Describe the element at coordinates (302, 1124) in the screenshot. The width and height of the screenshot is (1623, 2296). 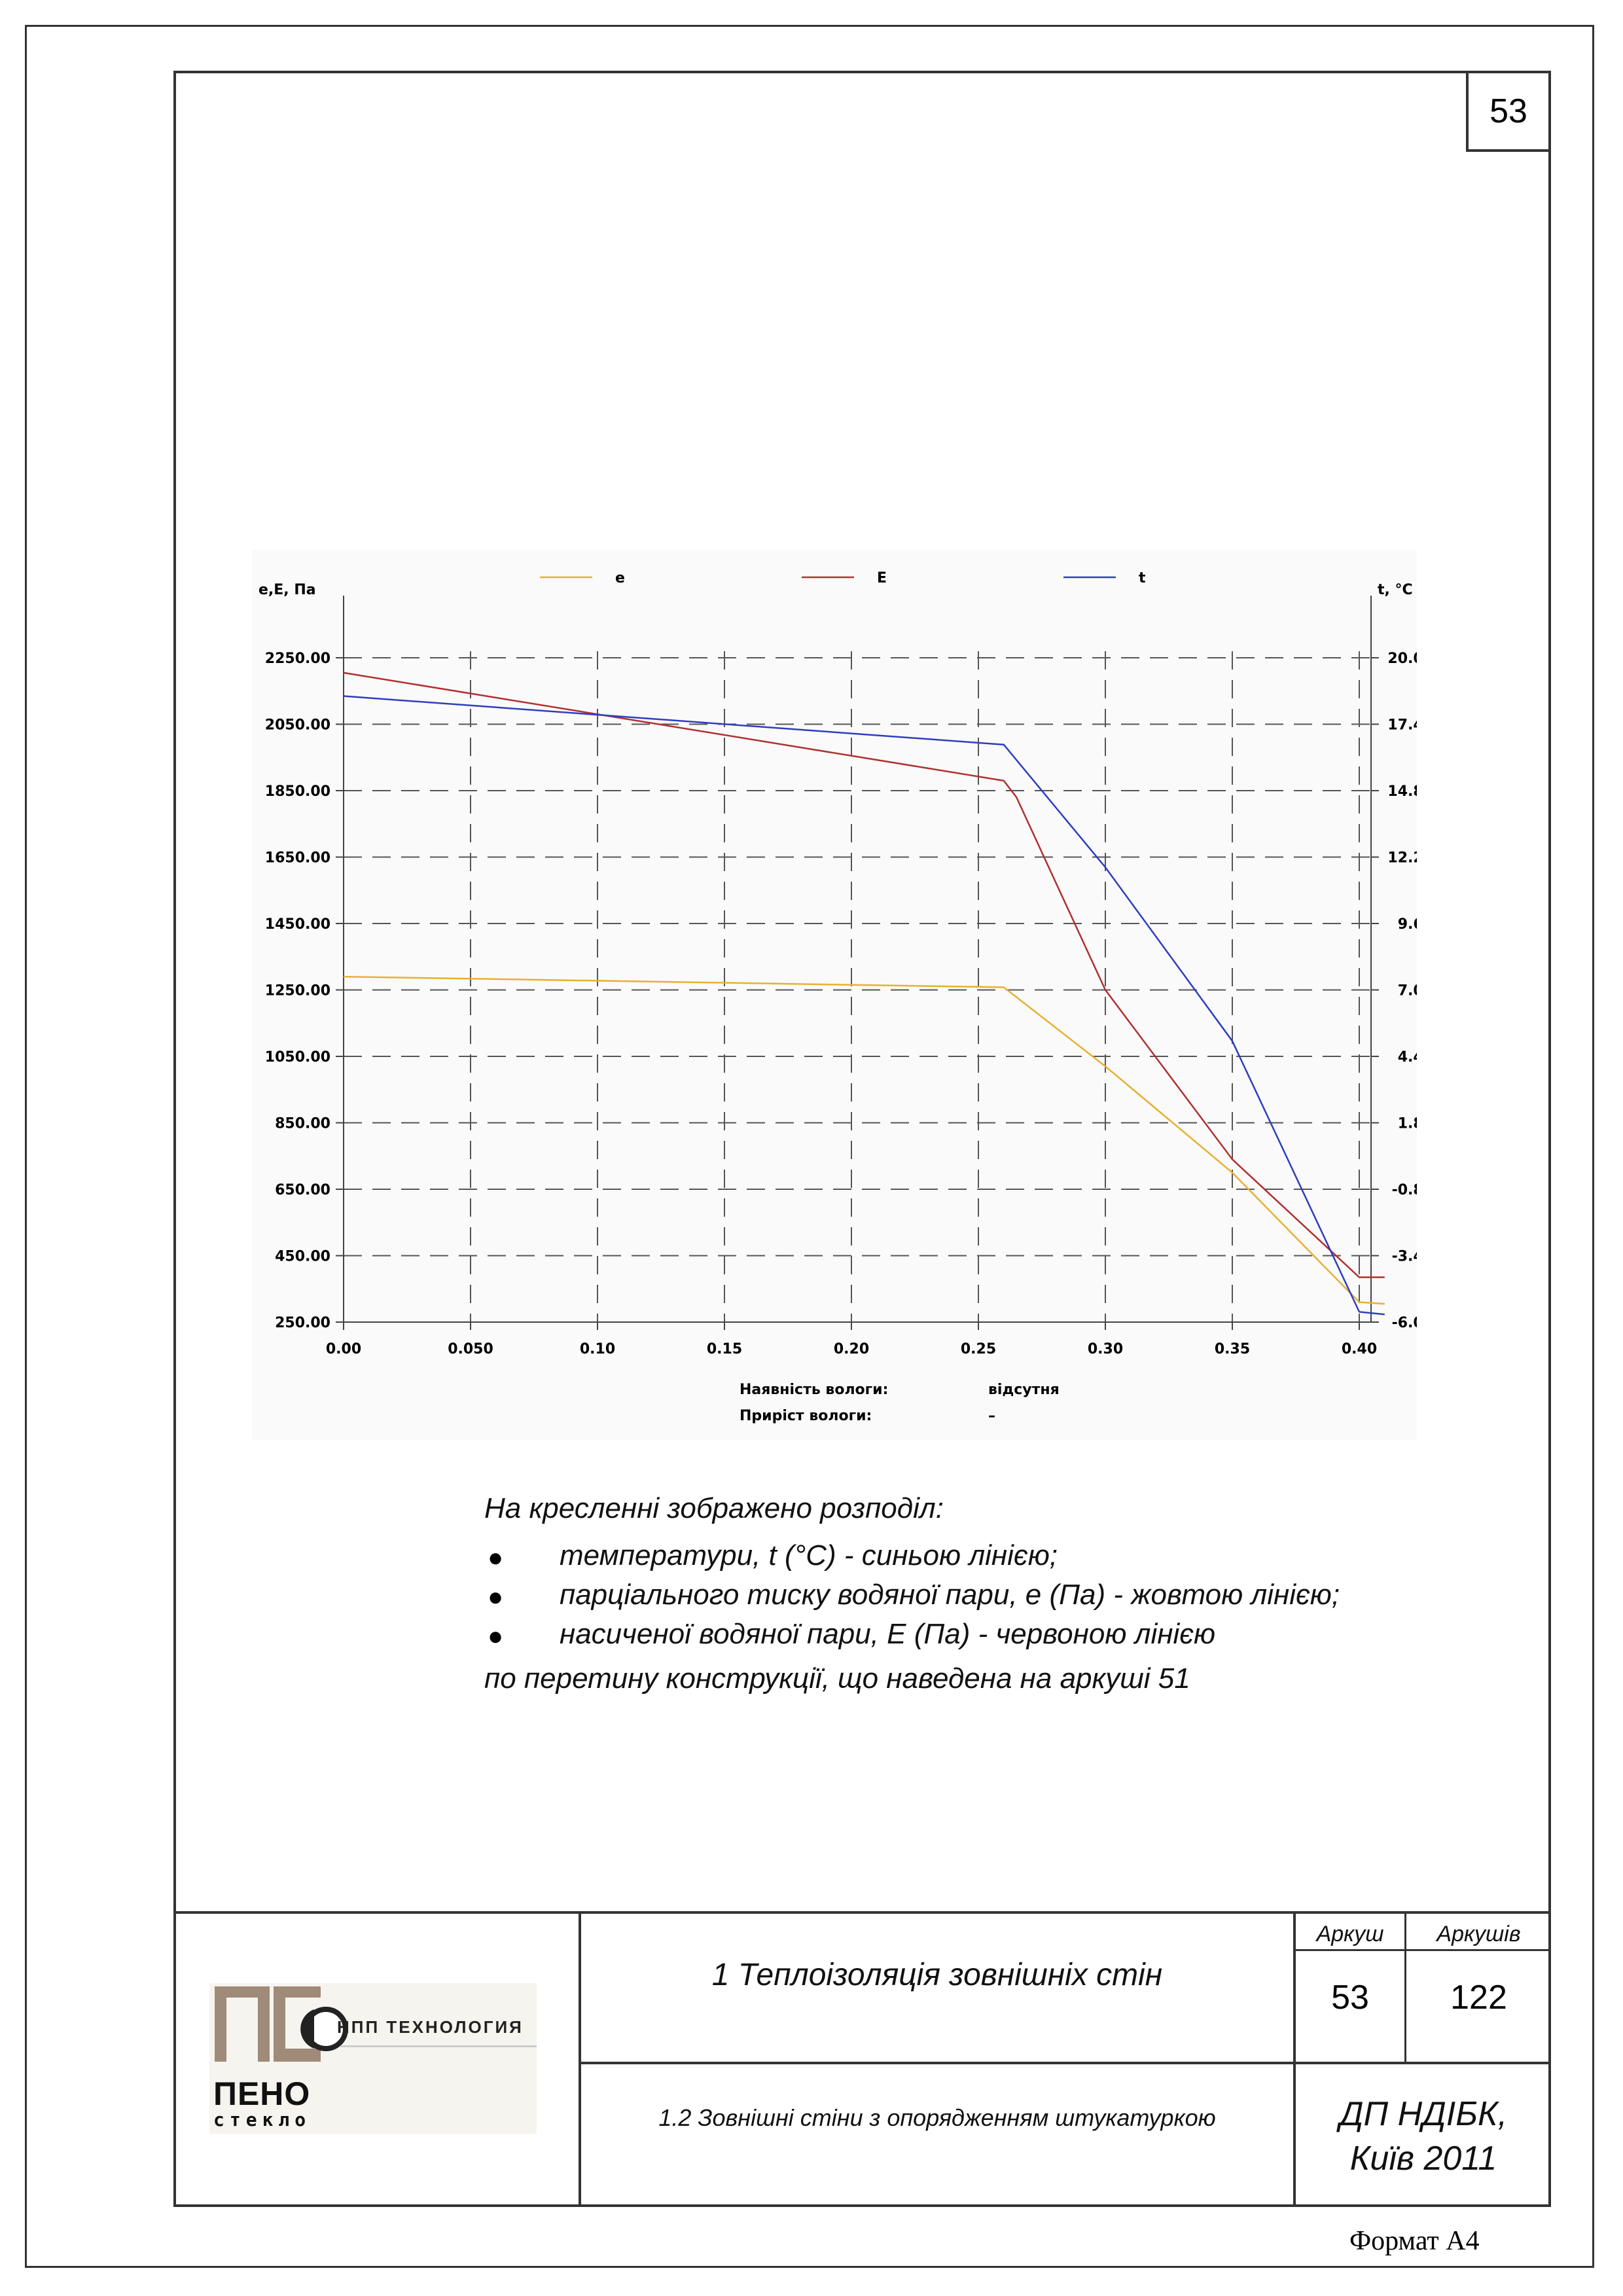
I see `y-left-tick-label: 850.00` at that location.